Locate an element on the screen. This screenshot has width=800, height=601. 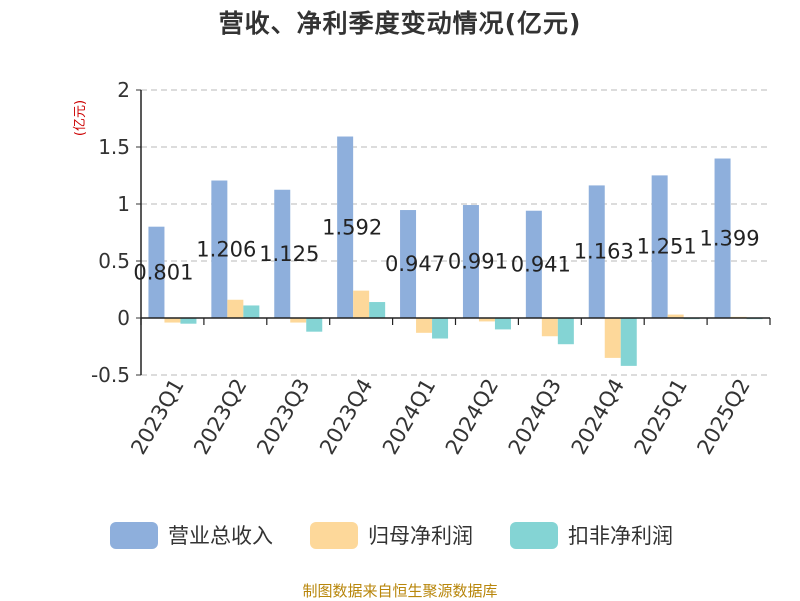
legend-item: 扣非净利润 is located at coordinates (591, 535).